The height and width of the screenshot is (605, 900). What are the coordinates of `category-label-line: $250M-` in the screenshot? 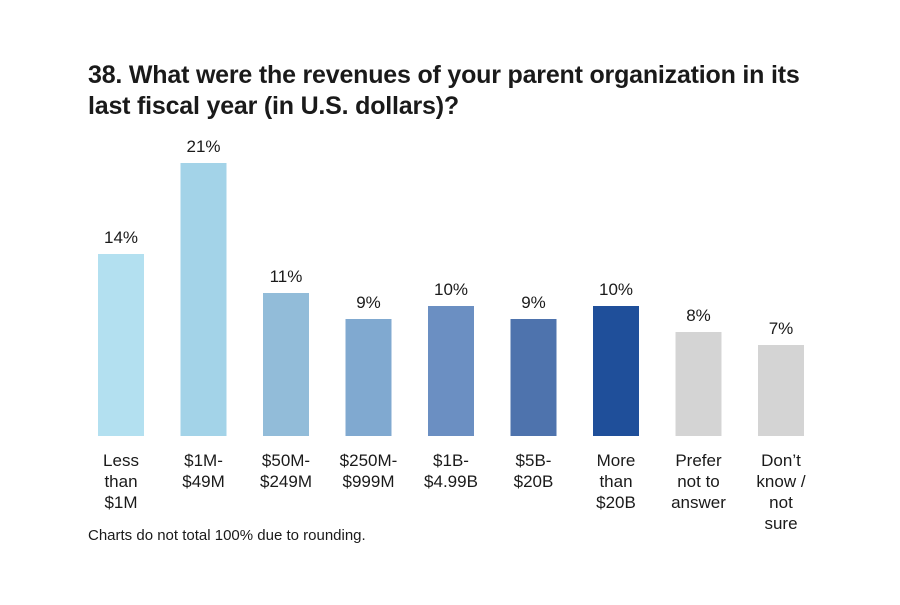 It's located at (369, 460).